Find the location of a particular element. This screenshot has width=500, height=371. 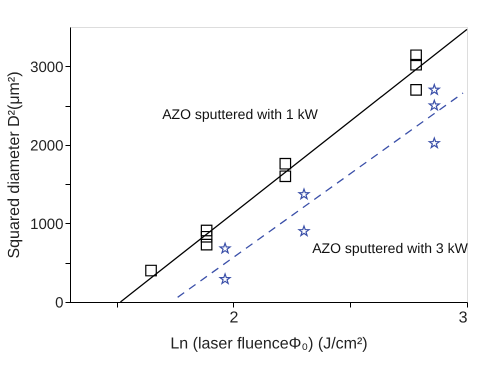

y-tick-label: 2000 is located at coordinates (47, 145).